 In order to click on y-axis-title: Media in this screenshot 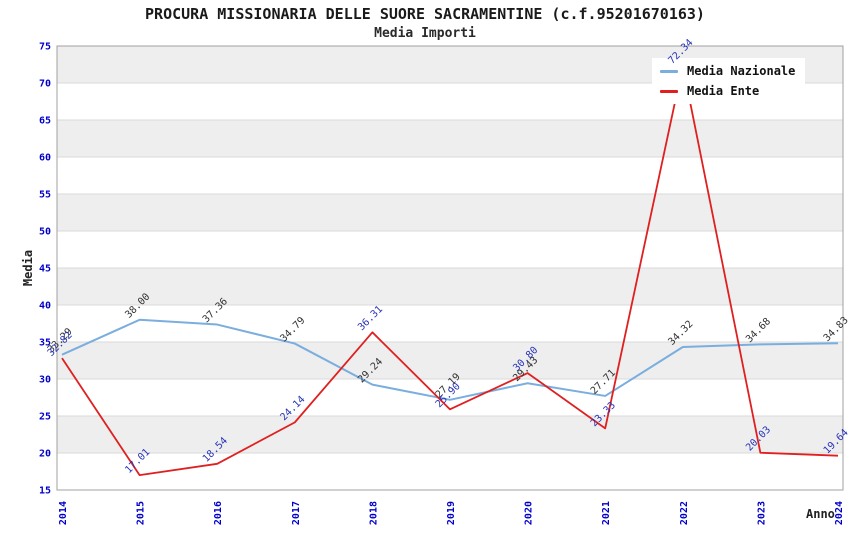, I will do `click(28, 268)`.